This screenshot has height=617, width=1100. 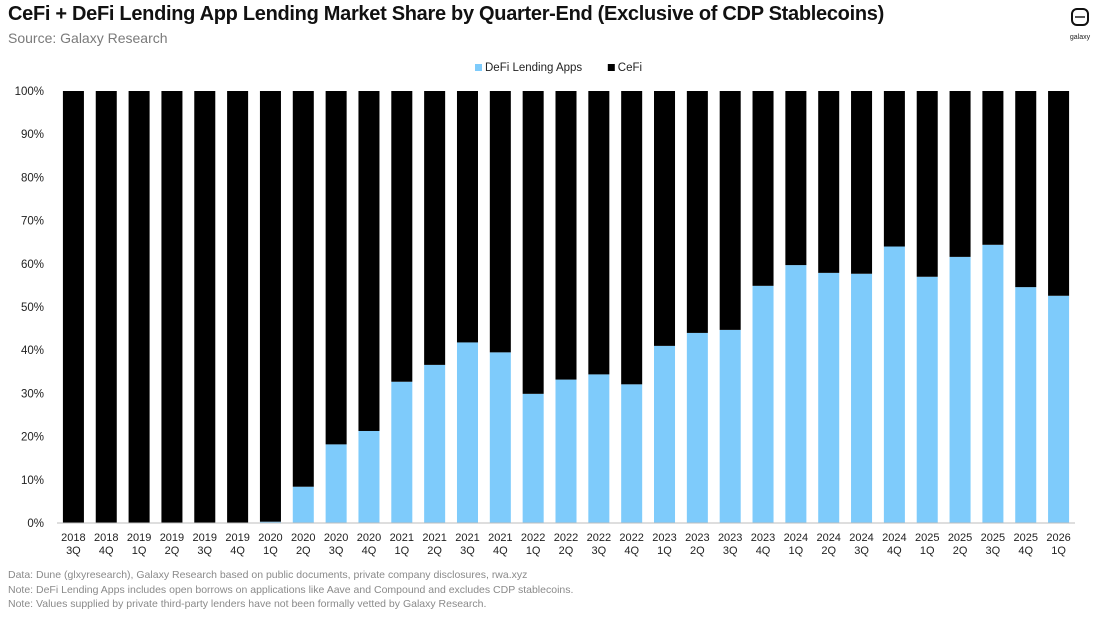 What do you see at coordinates (32, 178) in the screenshot?
I see `y-tick-label: 80%` at bounding box center [32, 178].